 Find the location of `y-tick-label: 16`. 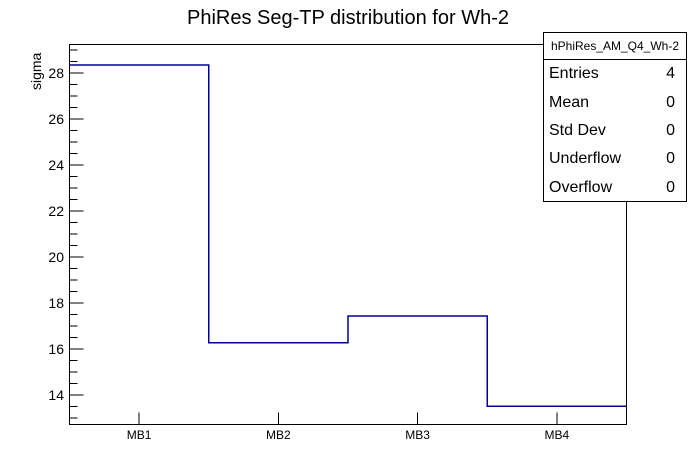

y-tick-label: 16 is located at coordinates (56, 349).